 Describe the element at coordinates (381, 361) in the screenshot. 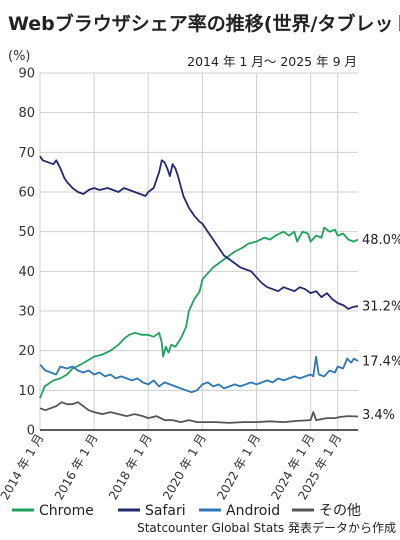

I see `end-label-android: 17.4%` at that location.